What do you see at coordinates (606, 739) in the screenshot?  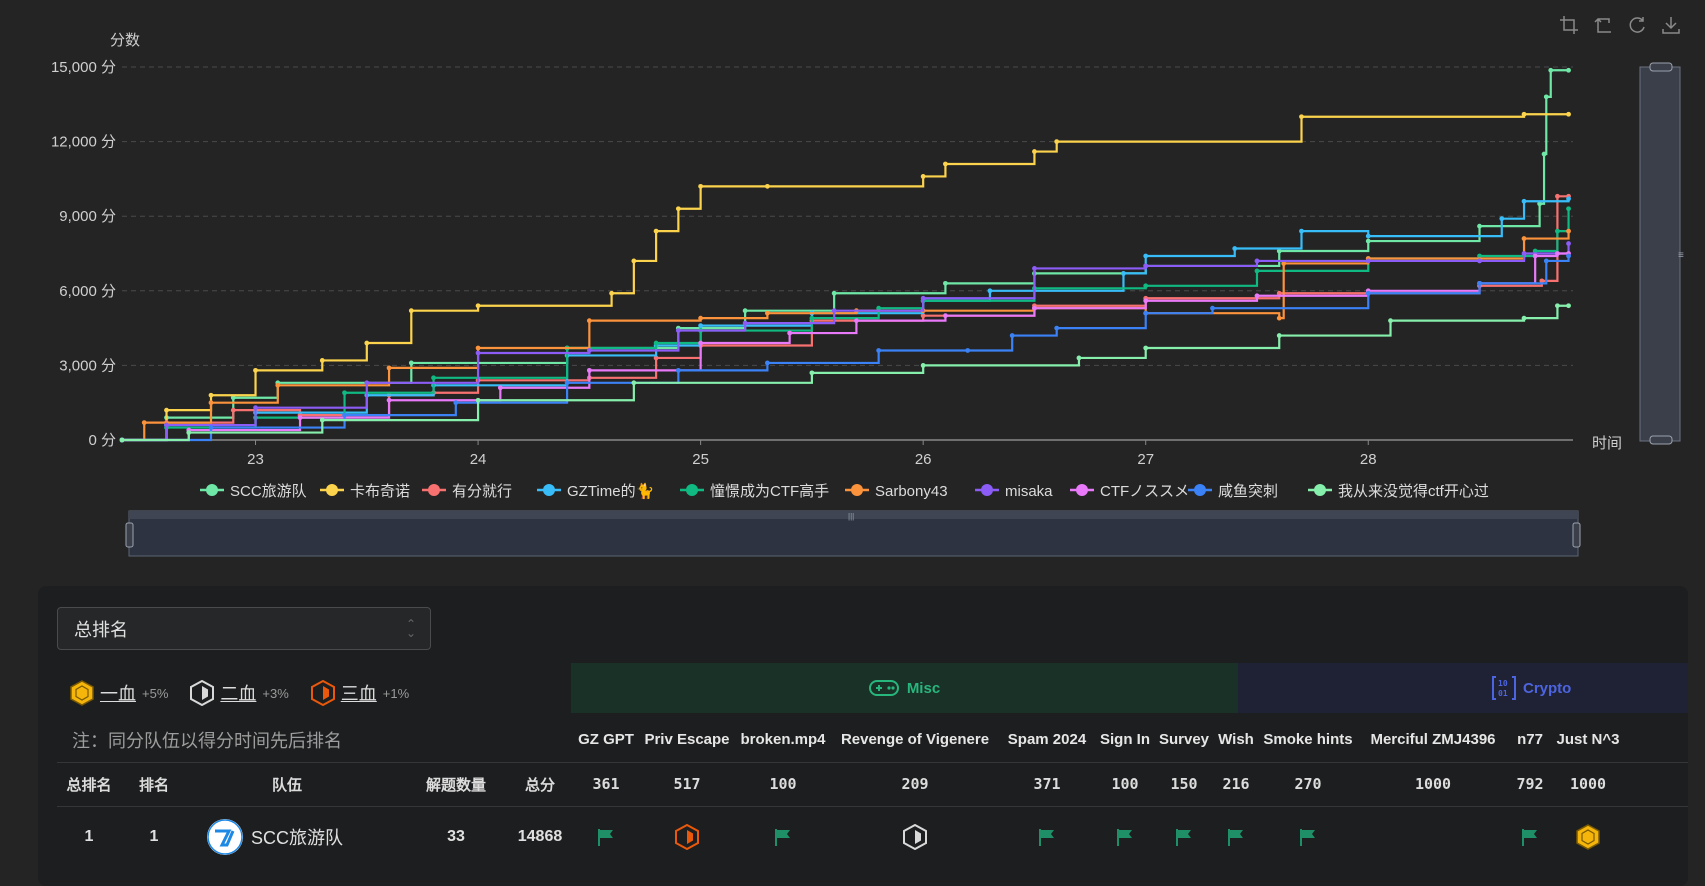 I see `challenge-header: GZ GPT` at bounding box center [606, 739].